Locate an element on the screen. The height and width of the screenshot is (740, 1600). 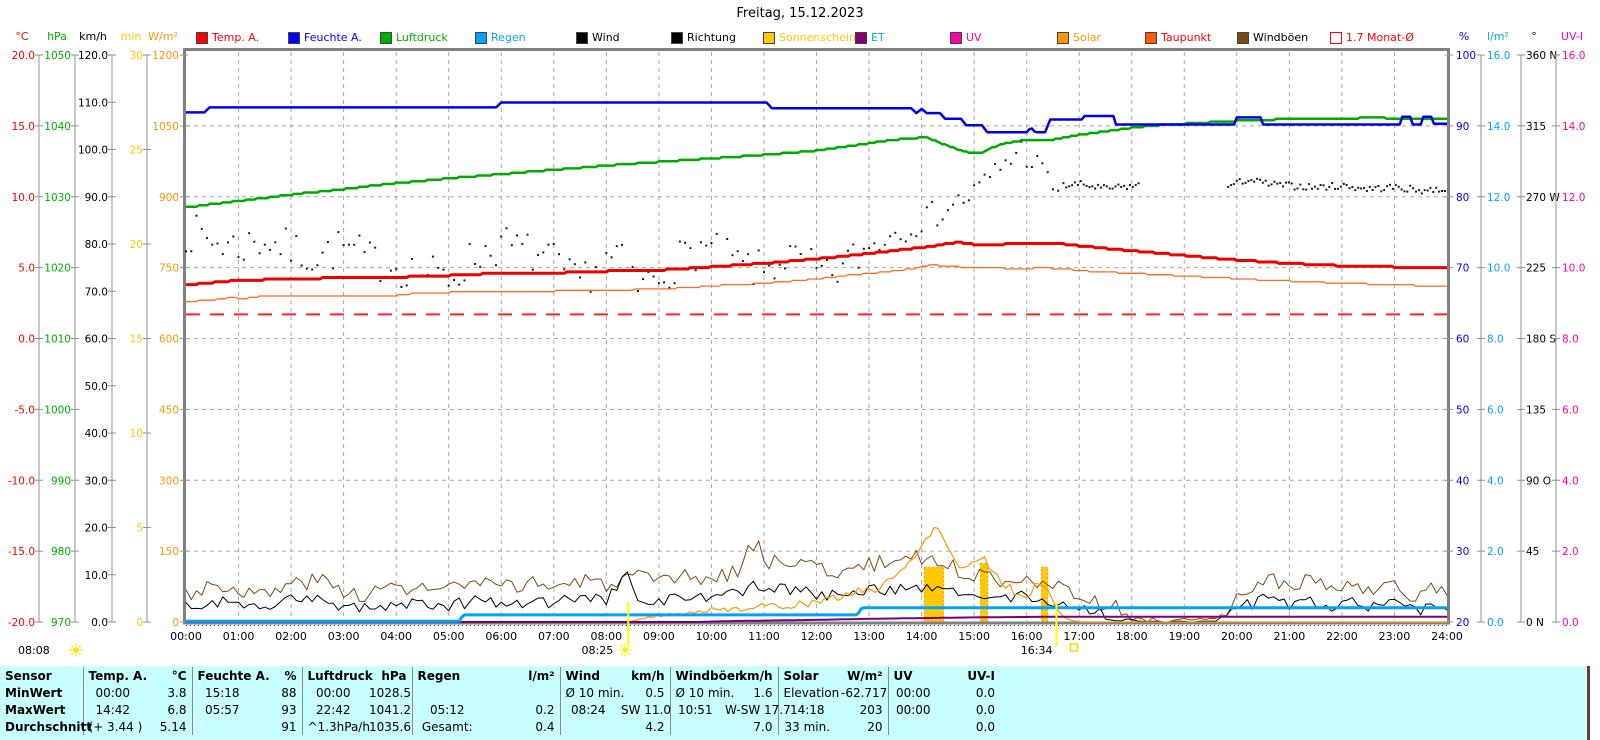
table-row-label: Durchschnitt is located at coordinates (49, 726).